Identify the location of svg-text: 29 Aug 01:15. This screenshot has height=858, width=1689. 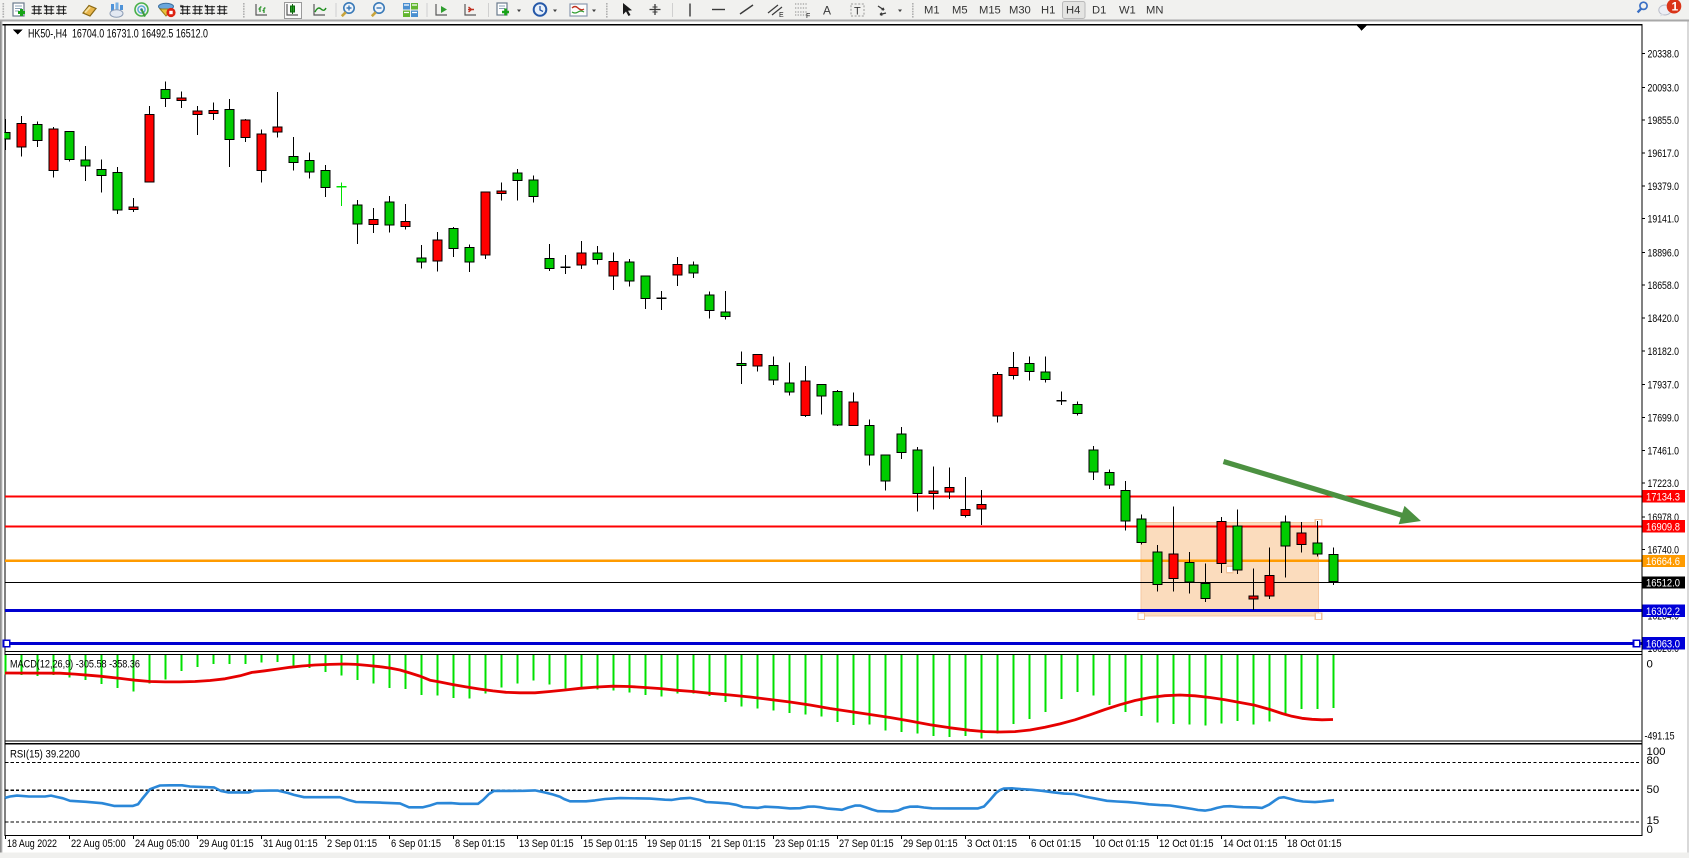
(226, 844).